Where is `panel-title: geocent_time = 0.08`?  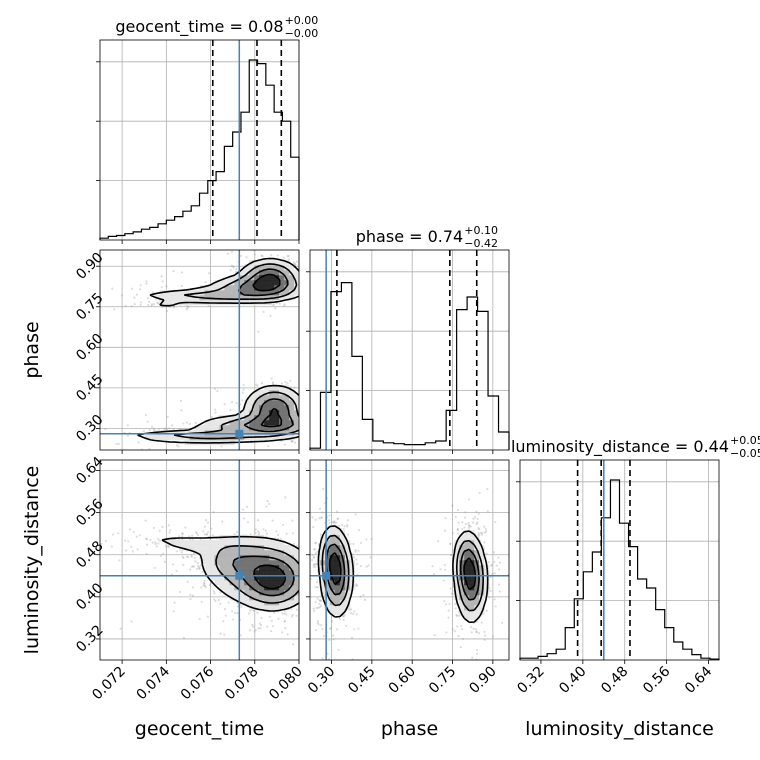
panel-title: geocent_time = 0.08 is located at coordinates (199, 27).